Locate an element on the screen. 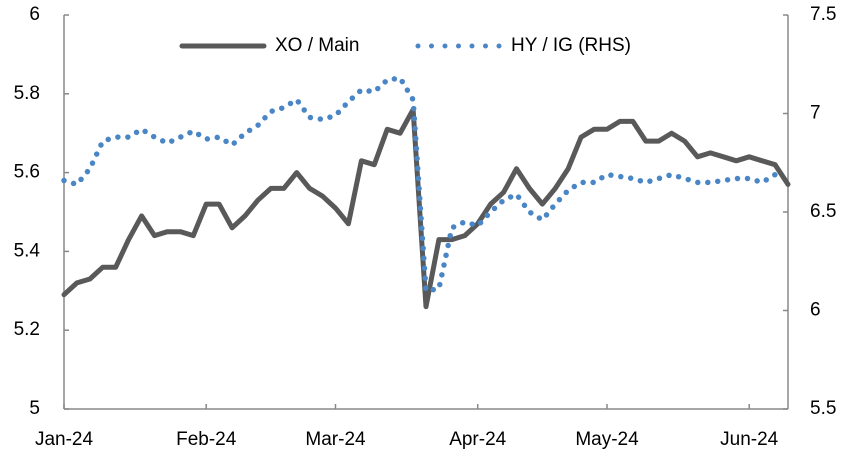 Image resolution: width=852 pixels, height=462 pixels. x-tick-label: May-24 is located at coordinates (607, 439).